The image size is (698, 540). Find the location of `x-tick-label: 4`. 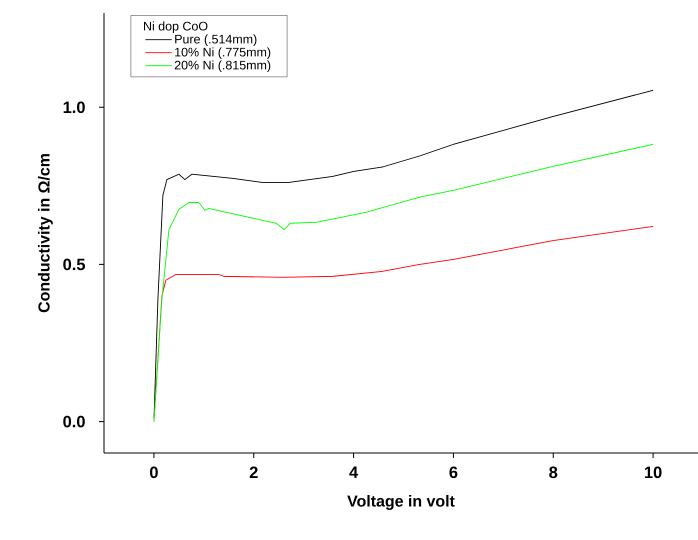

x-tick-label: 4 is located at coordinates (353, 472).